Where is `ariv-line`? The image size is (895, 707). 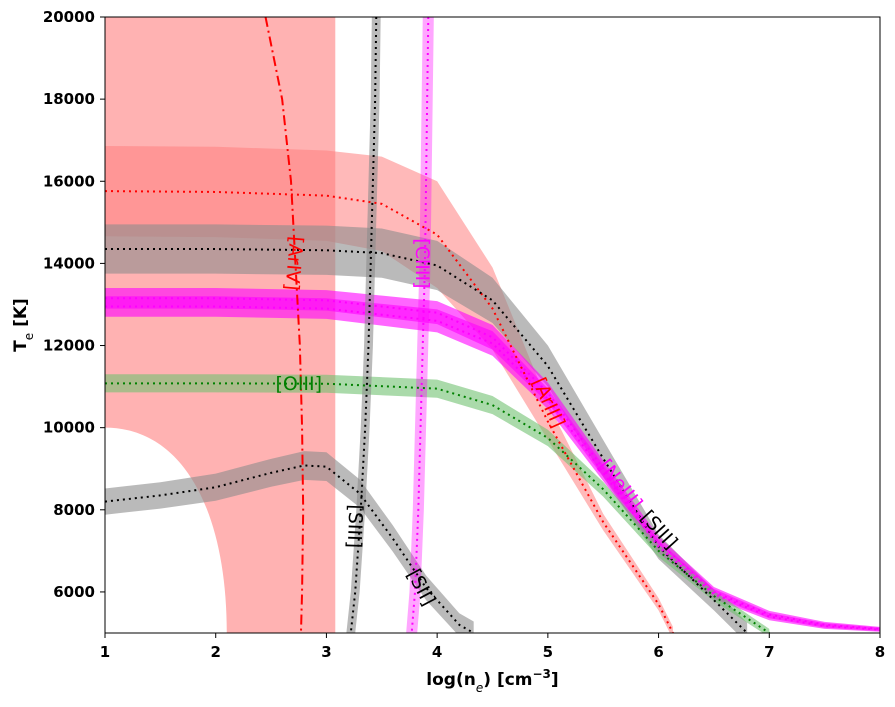
ariv-line is located at coordinates (284, 325).